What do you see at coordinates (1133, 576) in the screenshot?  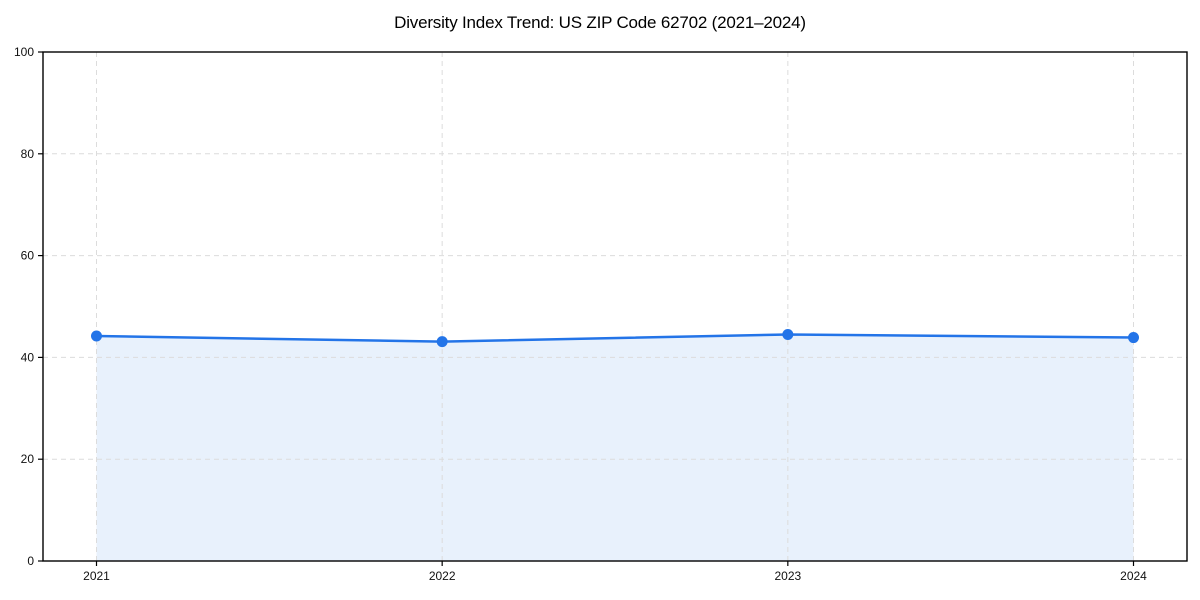 I see `x-tick-label: 2024` at bounding box center [1133, 576].